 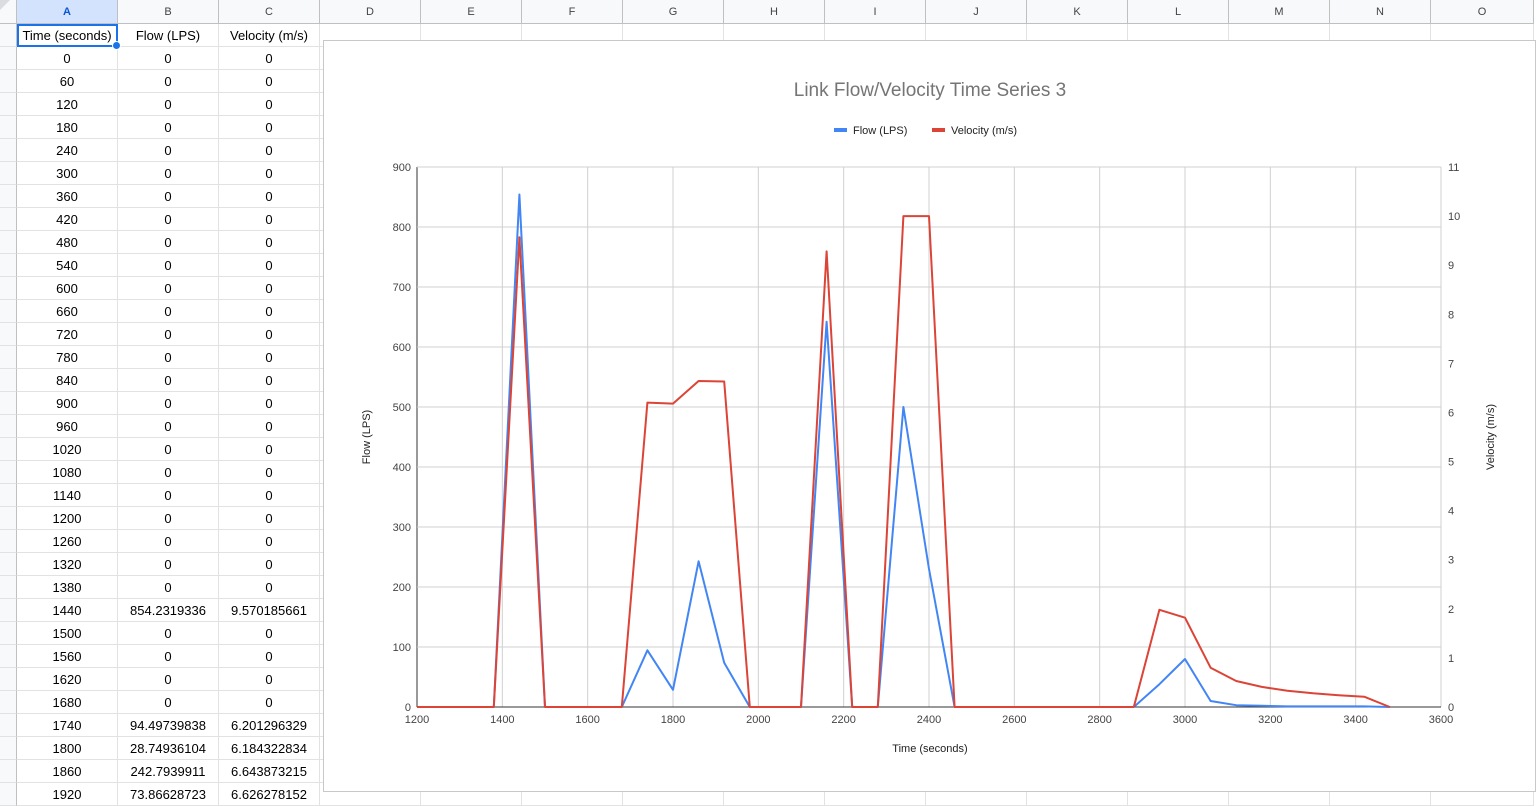 I want to click on column-header-e: E, so click(x=471, y=12).